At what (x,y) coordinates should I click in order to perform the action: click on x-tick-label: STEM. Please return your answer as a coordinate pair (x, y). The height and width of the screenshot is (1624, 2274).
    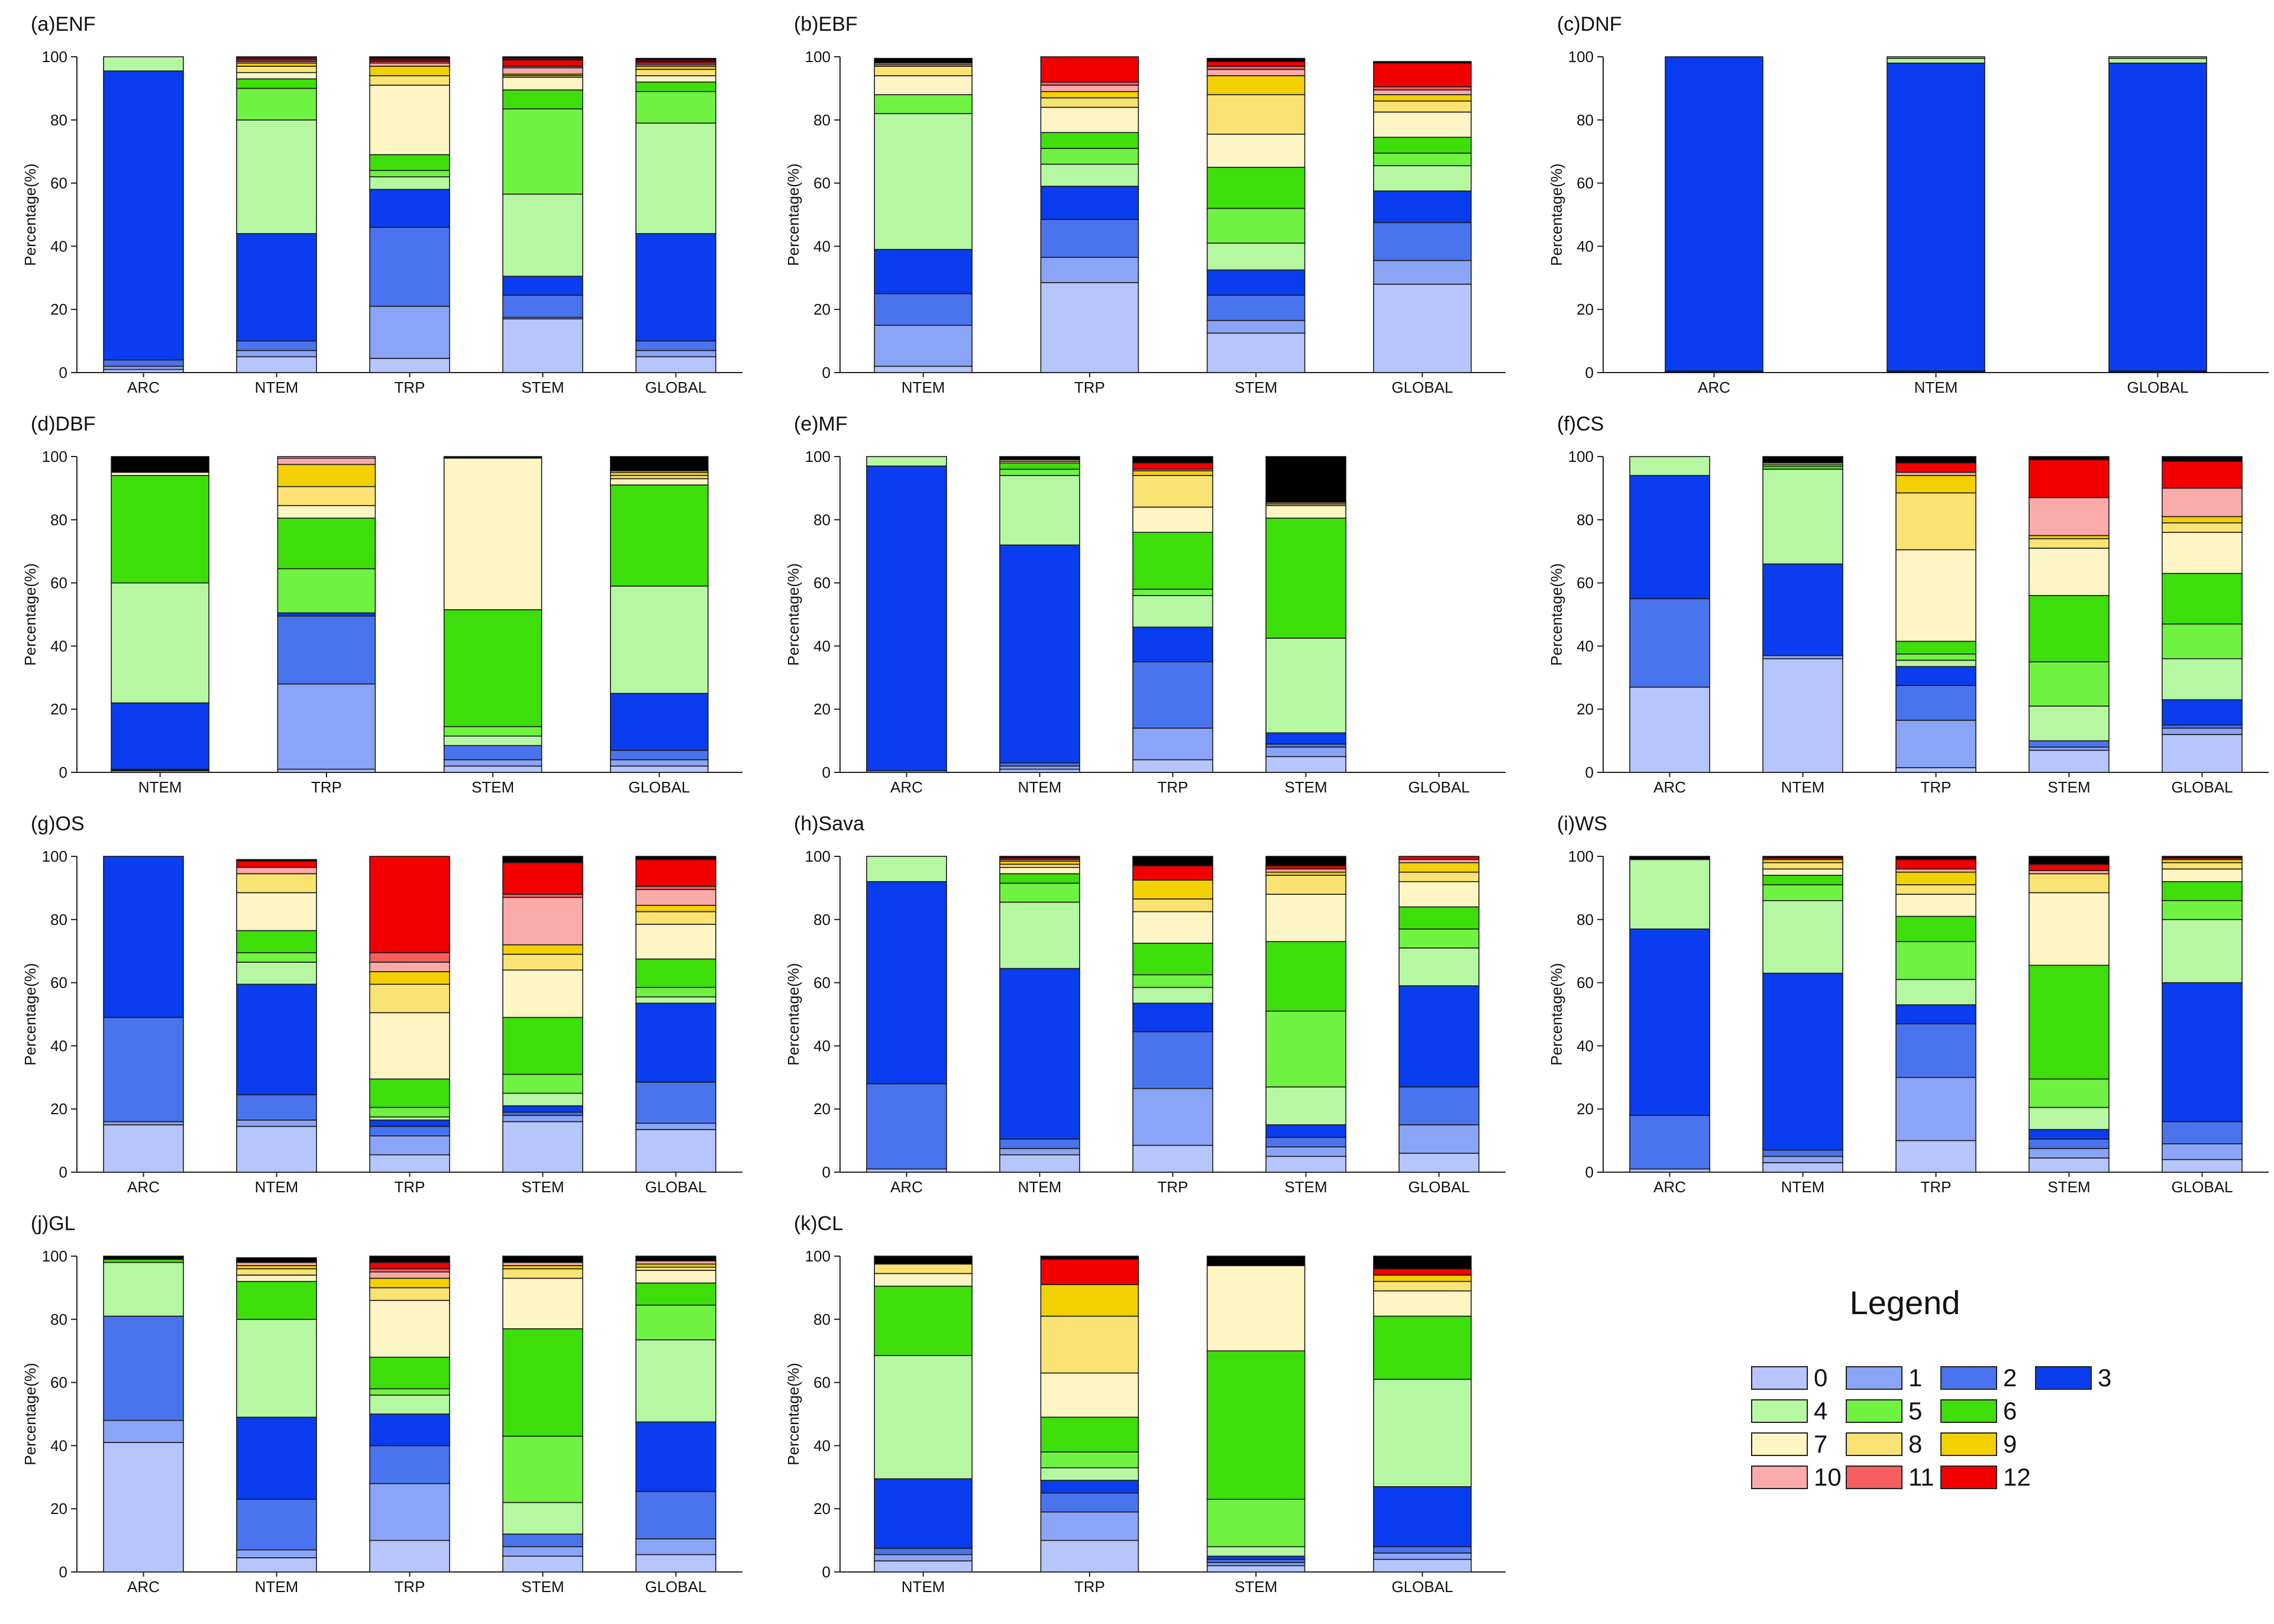
    Looking at the image, I should click on (1305, 787).